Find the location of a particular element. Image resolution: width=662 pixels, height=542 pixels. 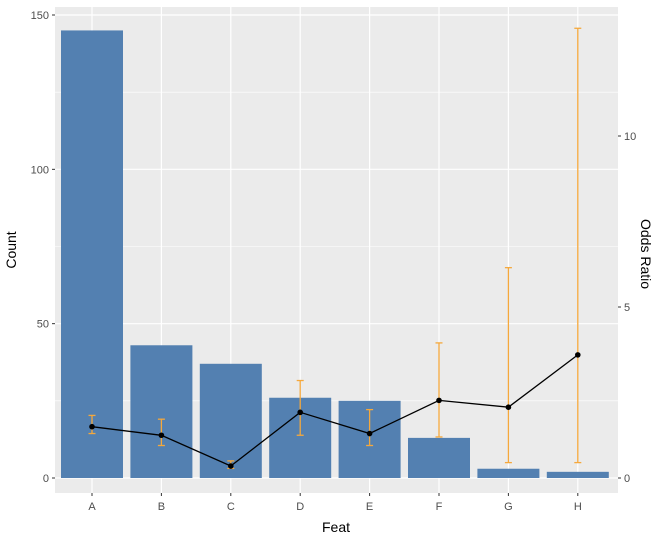

bar-A is located at coordinates (92, 254).